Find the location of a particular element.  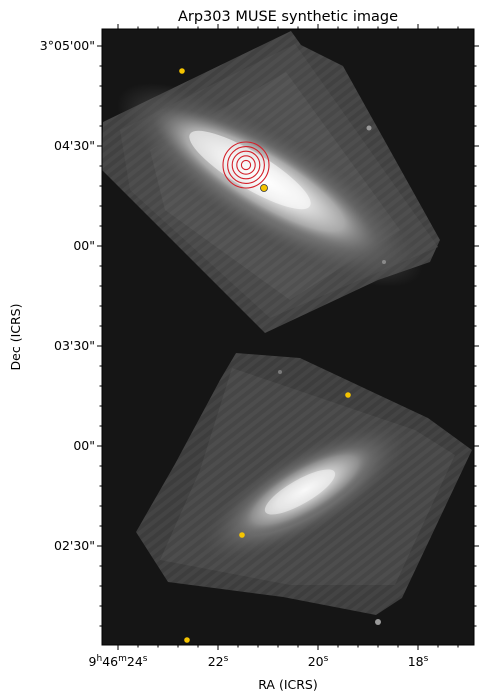

x-tick-label: 22s is located at coordinates (218, 661).